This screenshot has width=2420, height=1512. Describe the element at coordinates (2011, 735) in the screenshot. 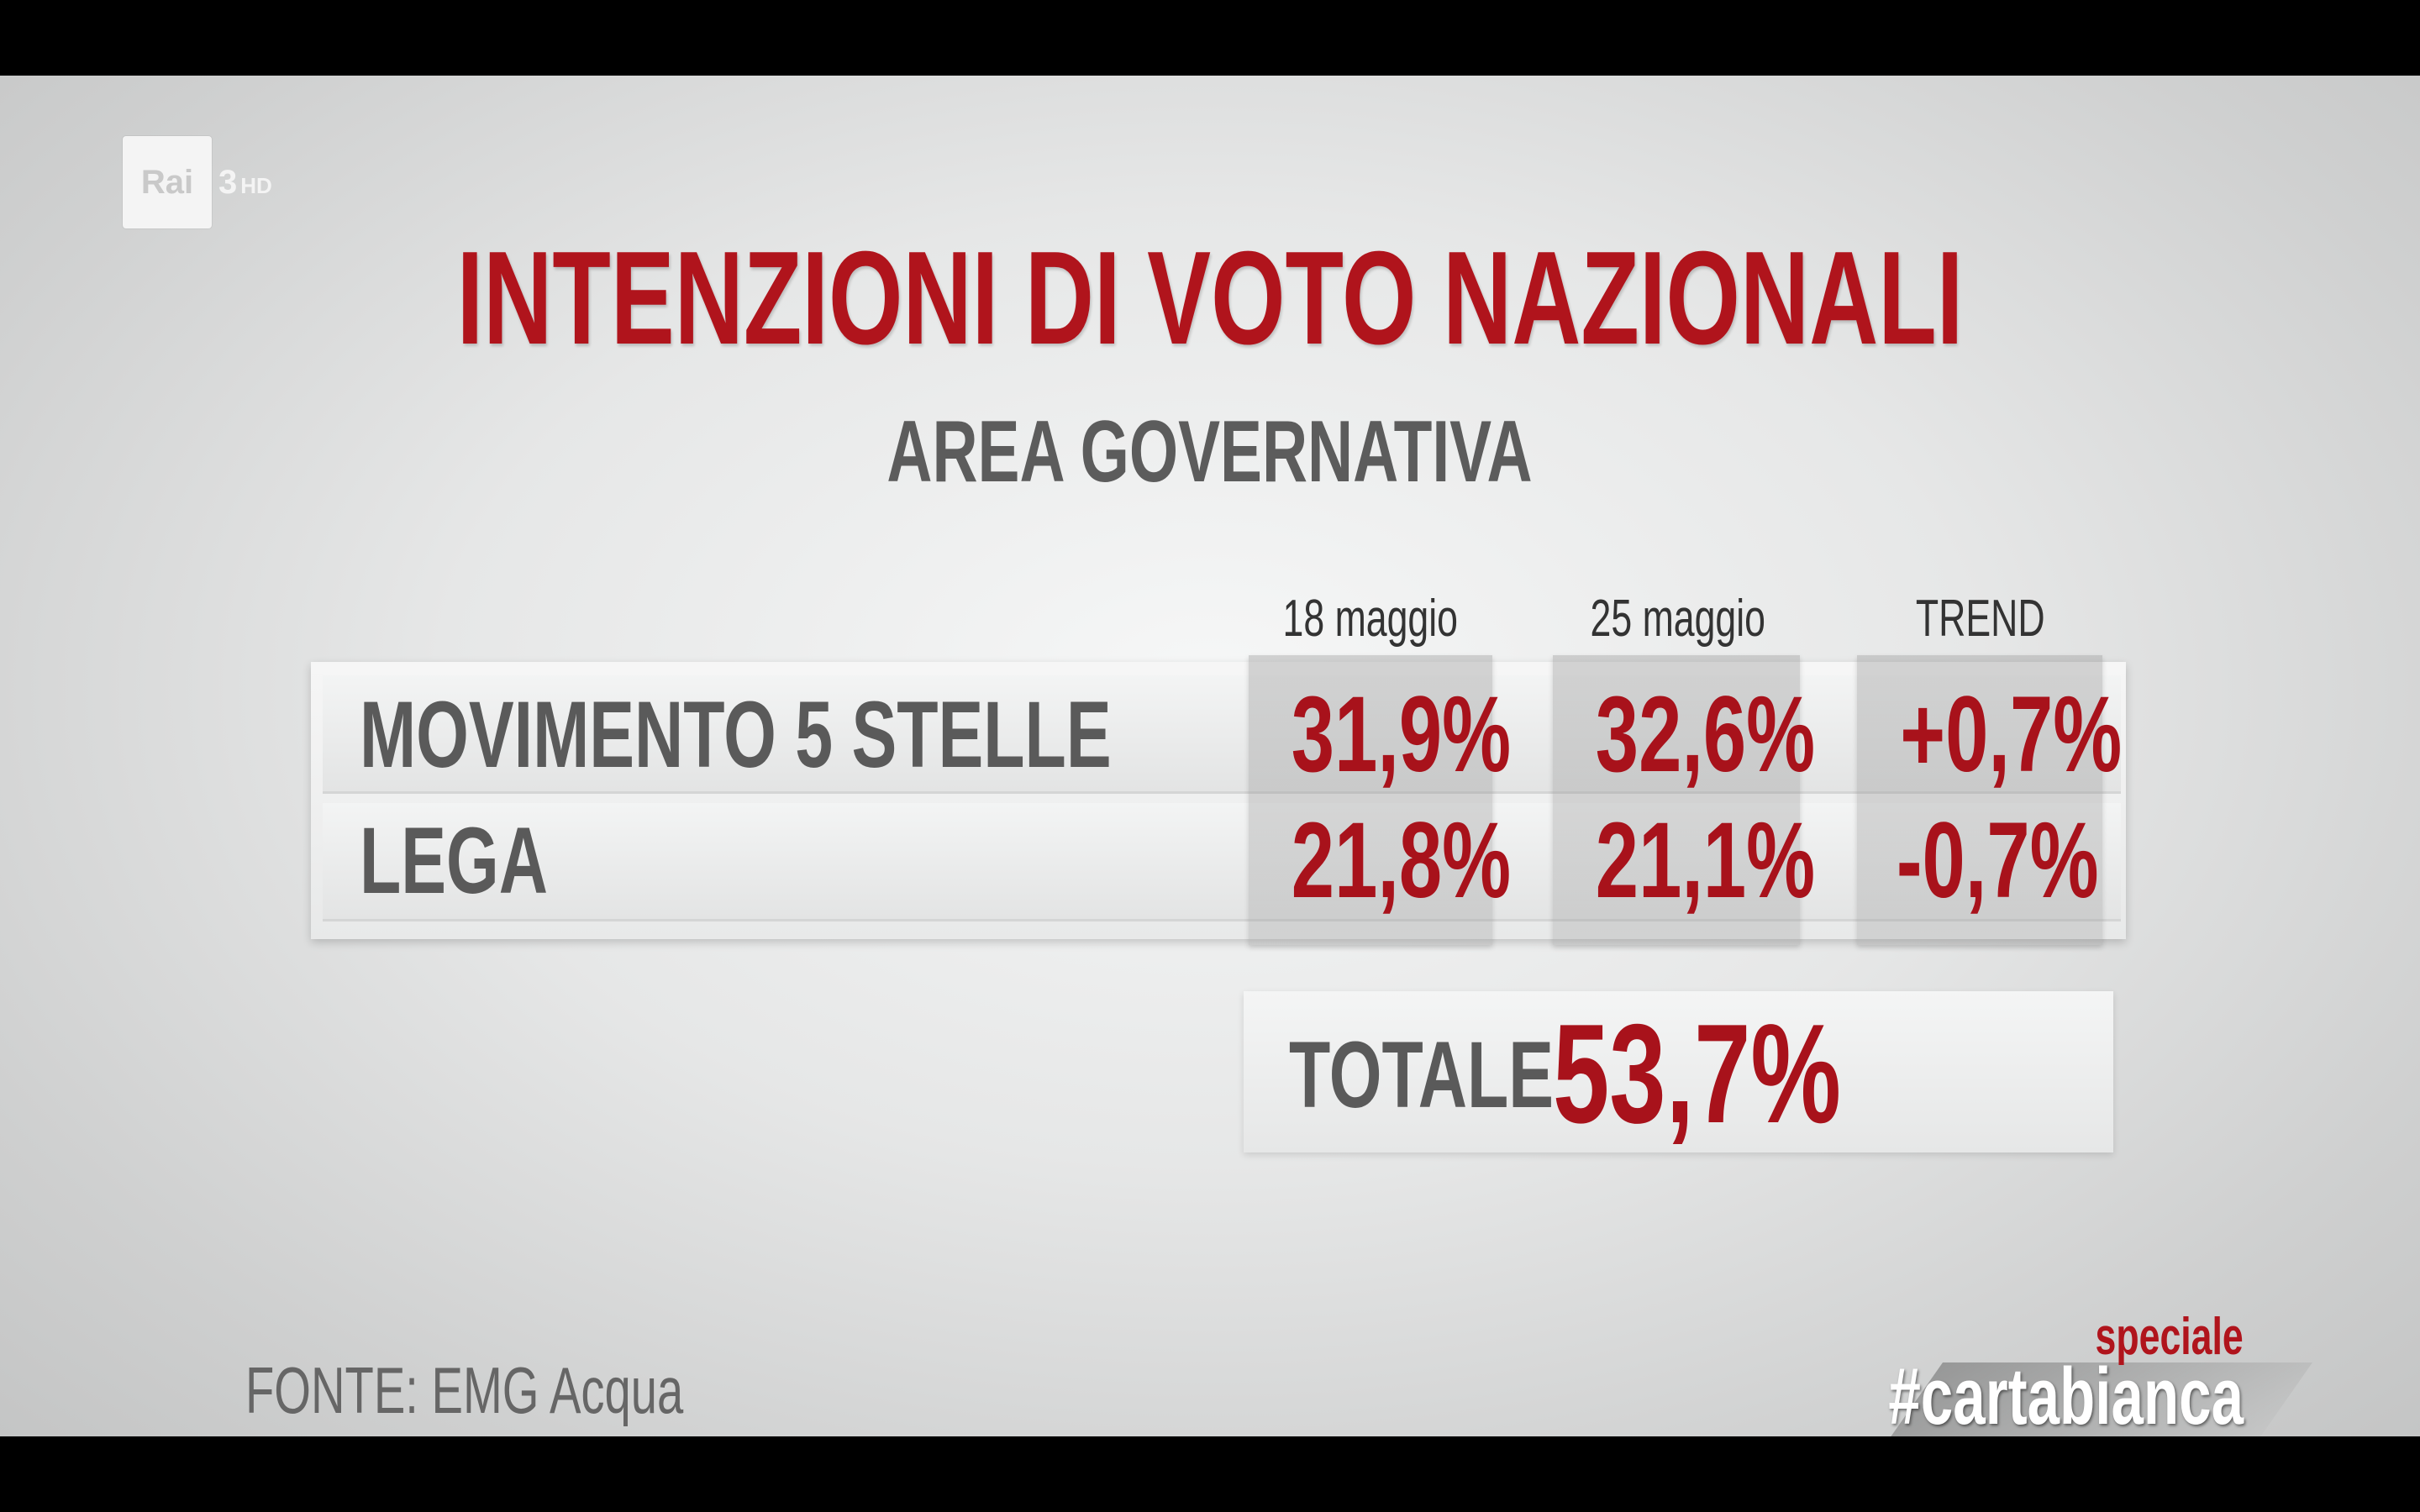

I see `cell-m5s-trend: +0,7%` at that location.